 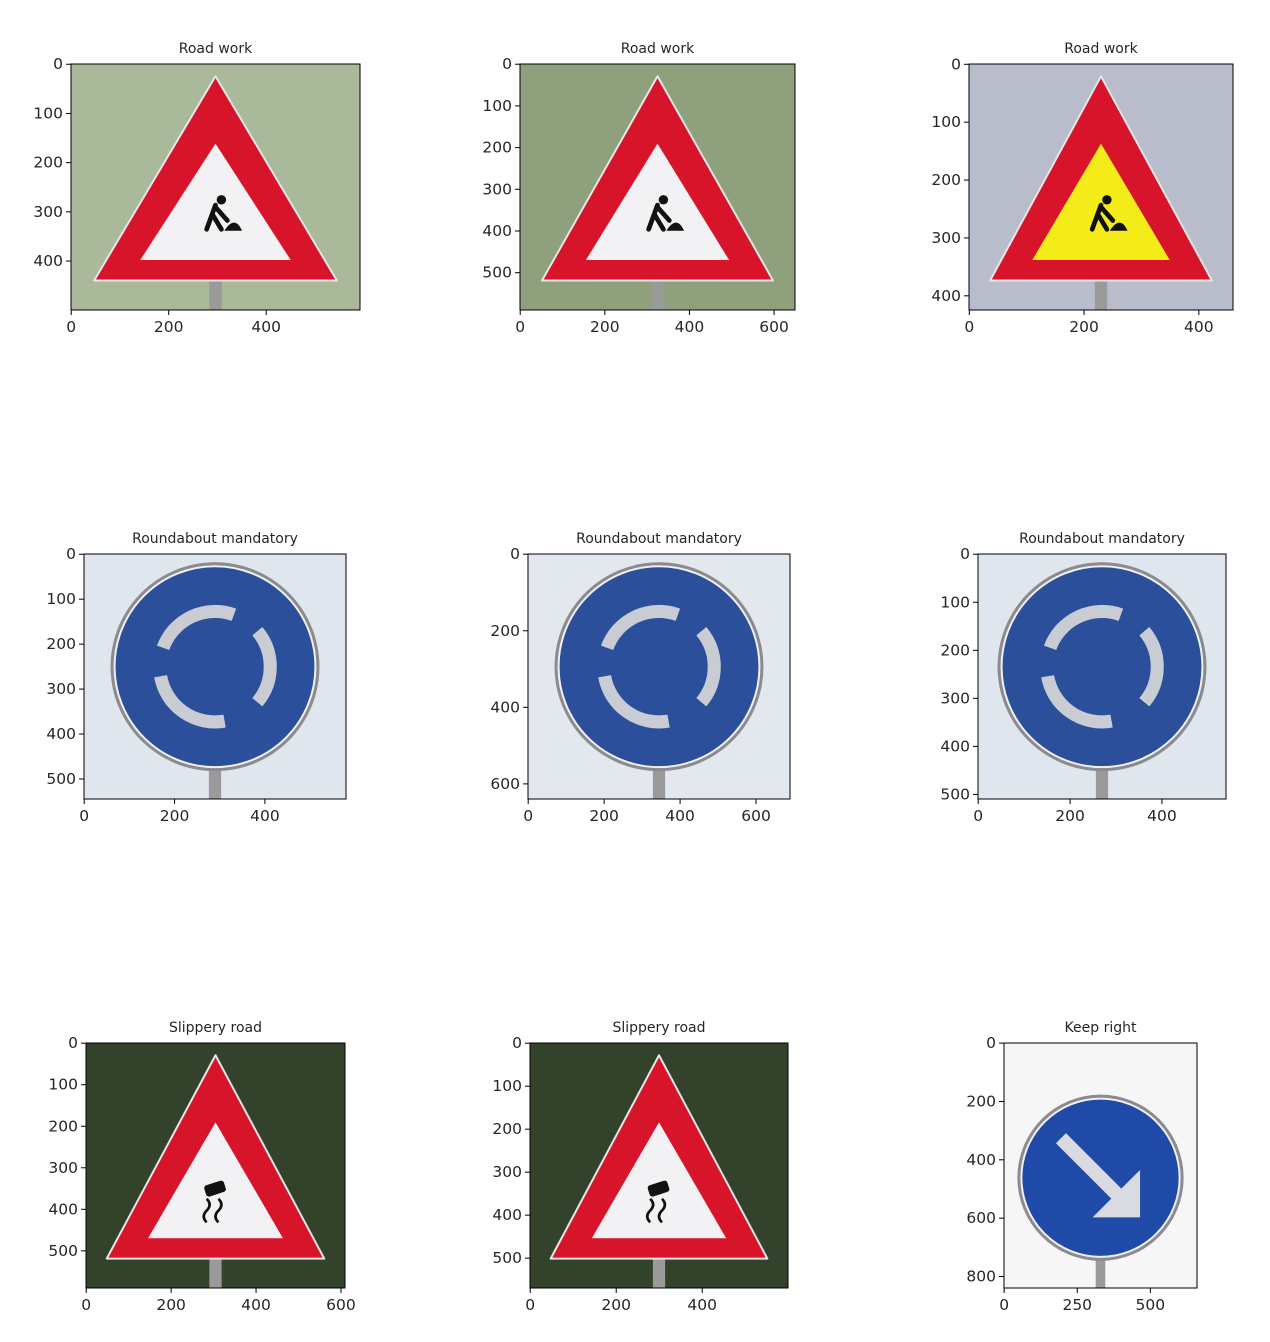 What do you see at coordinates (1116, 1193) in the screenshot?
I see `arrow-head-icon` at bounding box center [1116, 1193].